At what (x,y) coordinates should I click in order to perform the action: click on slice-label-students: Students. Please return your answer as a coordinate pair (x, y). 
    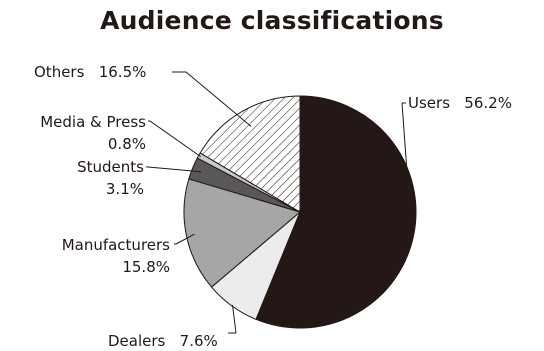
    Looking at the image, I should click on (110, 167).